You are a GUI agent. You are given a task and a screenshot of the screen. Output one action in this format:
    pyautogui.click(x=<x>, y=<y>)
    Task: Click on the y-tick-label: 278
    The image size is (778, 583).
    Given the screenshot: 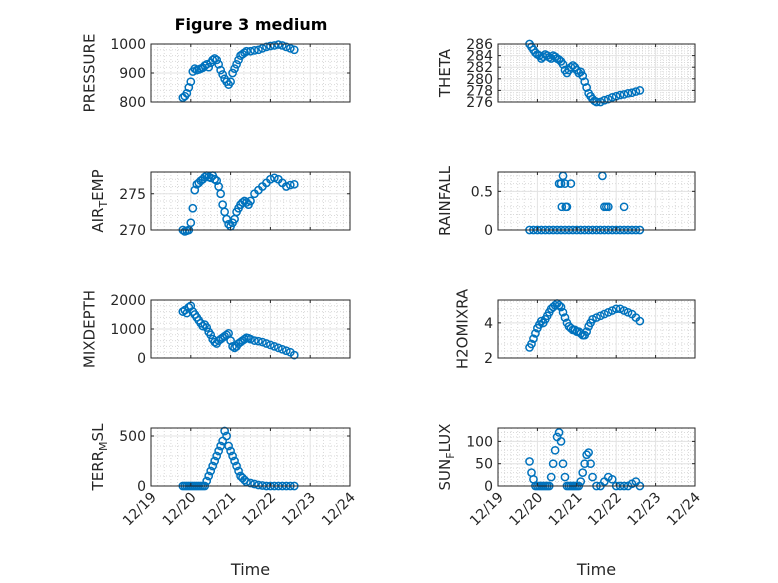 What is the action you would take?
    pyautogui.click(x=479, y=91)
    